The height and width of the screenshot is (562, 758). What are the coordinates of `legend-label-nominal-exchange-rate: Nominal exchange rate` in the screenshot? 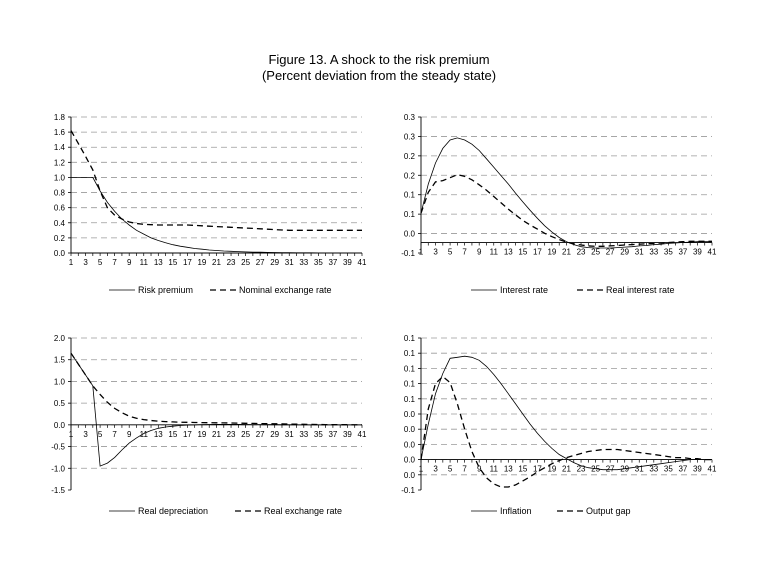 It's located at (285, 290).